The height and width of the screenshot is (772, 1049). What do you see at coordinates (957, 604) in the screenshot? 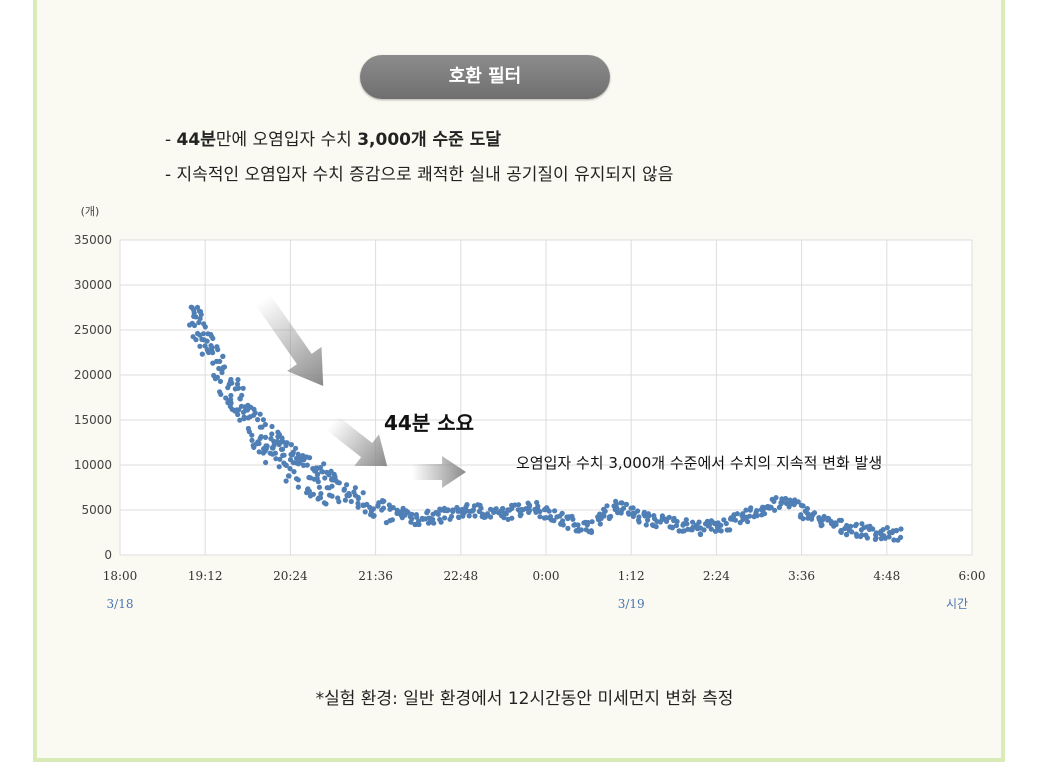
I see `x-unit-label: 시간` at bounding box center [957, 604].